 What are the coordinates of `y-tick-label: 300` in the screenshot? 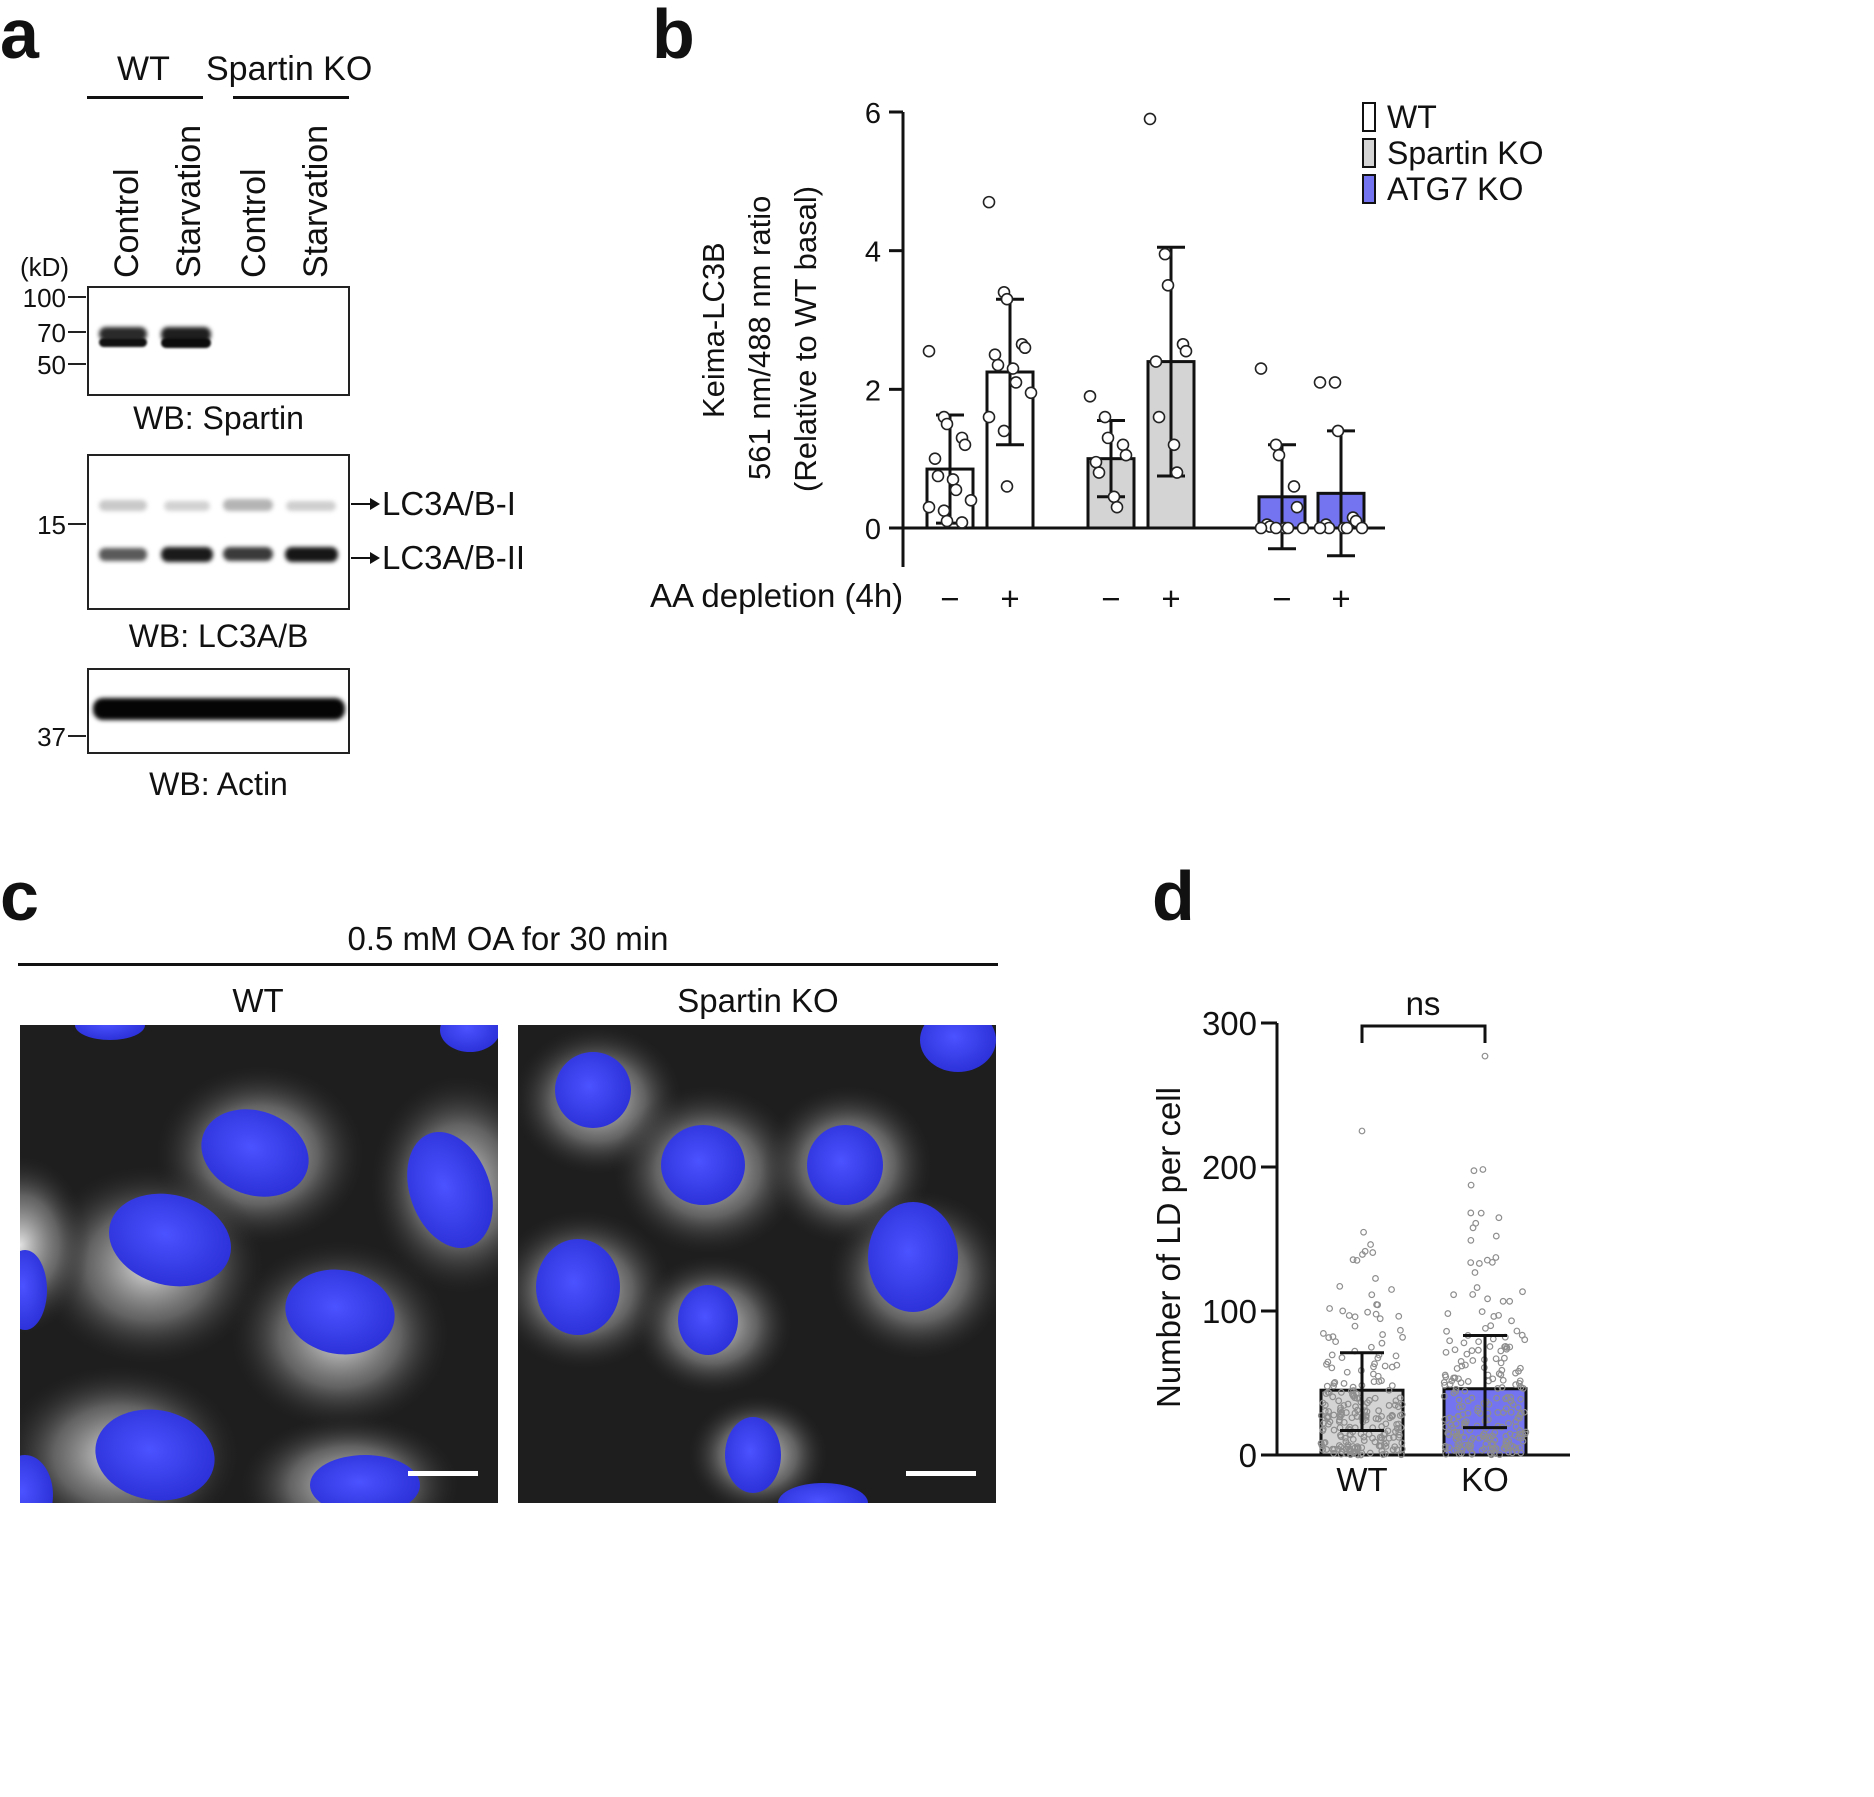 It's located at (1229, 1023).